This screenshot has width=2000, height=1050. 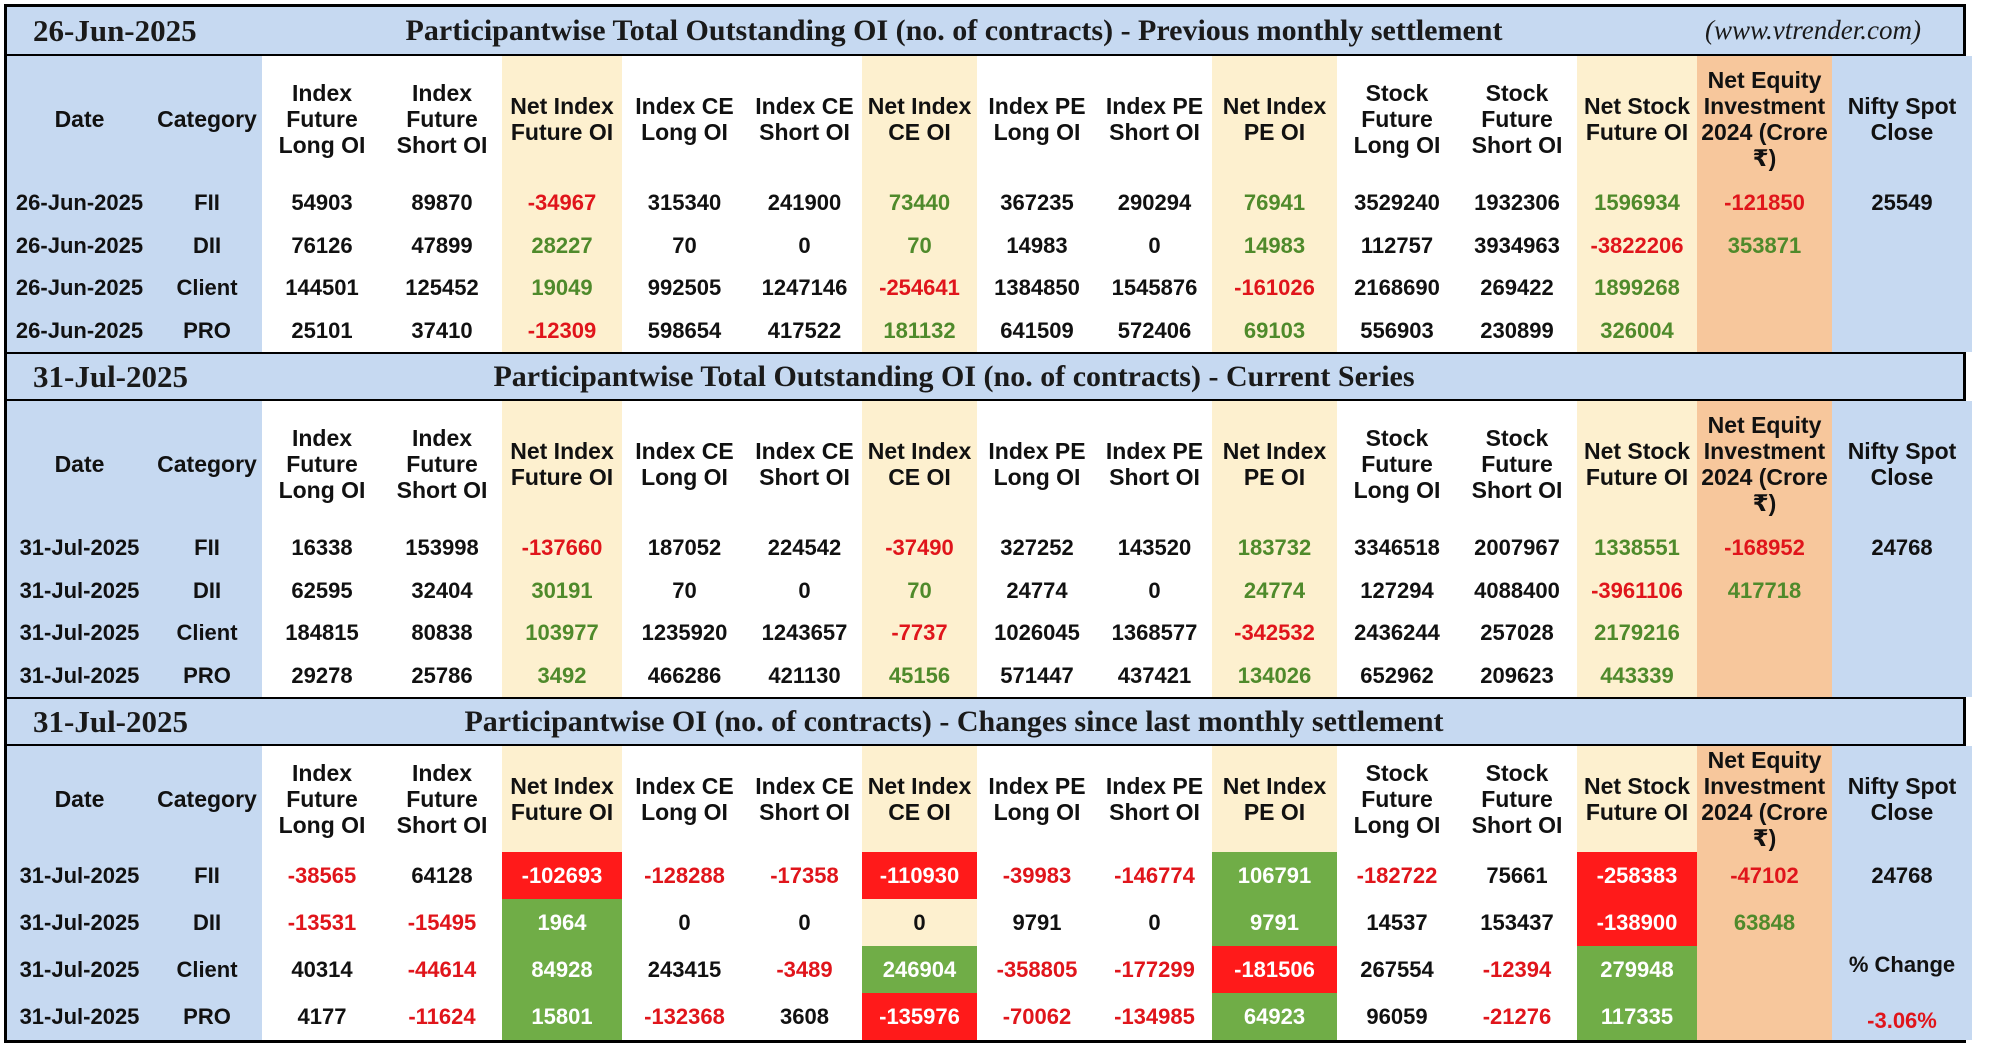 I want to click on cell-index-future-long-oi: 4177, so click(x=322, y=1016).